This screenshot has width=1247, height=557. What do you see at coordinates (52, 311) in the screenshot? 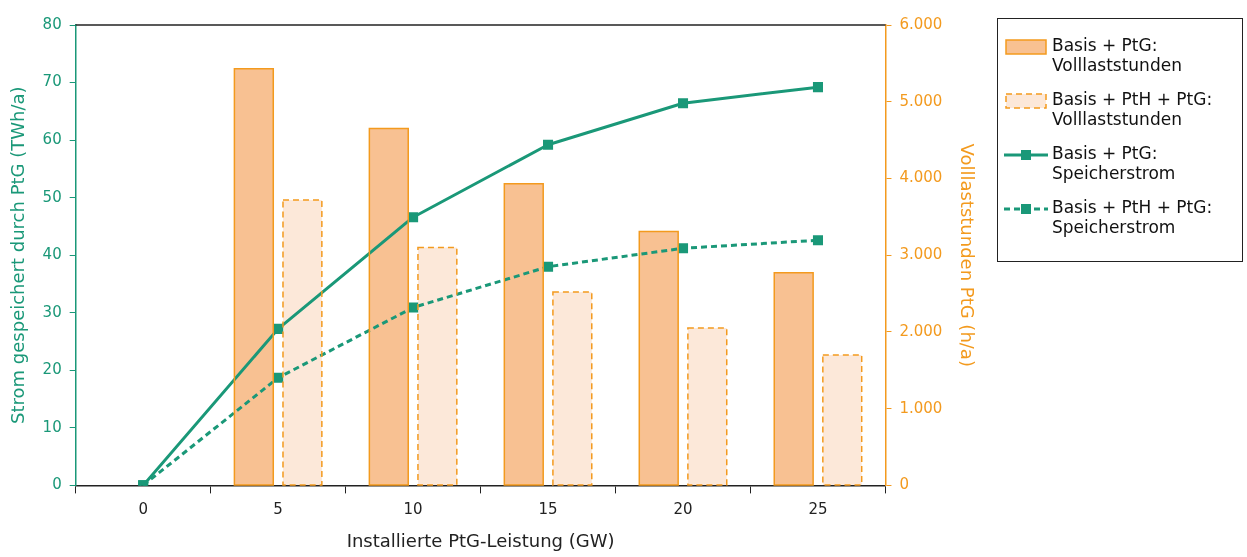
I see `y-tick-label: 30` at bounding box center [52, 311].